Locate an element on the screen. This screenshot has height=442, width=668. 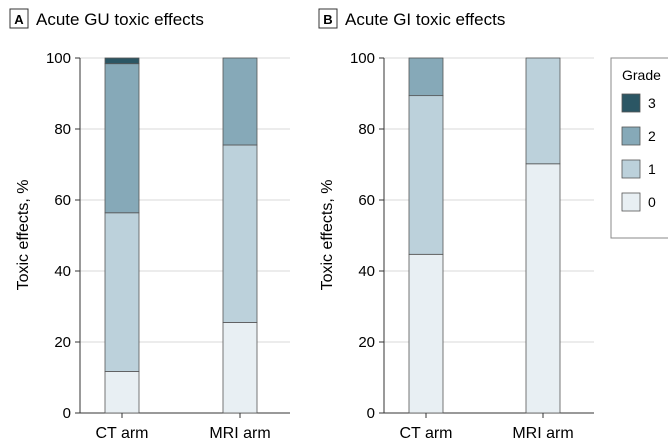
panel-b-category-label: CT arm is located at coordinates (425, 433).